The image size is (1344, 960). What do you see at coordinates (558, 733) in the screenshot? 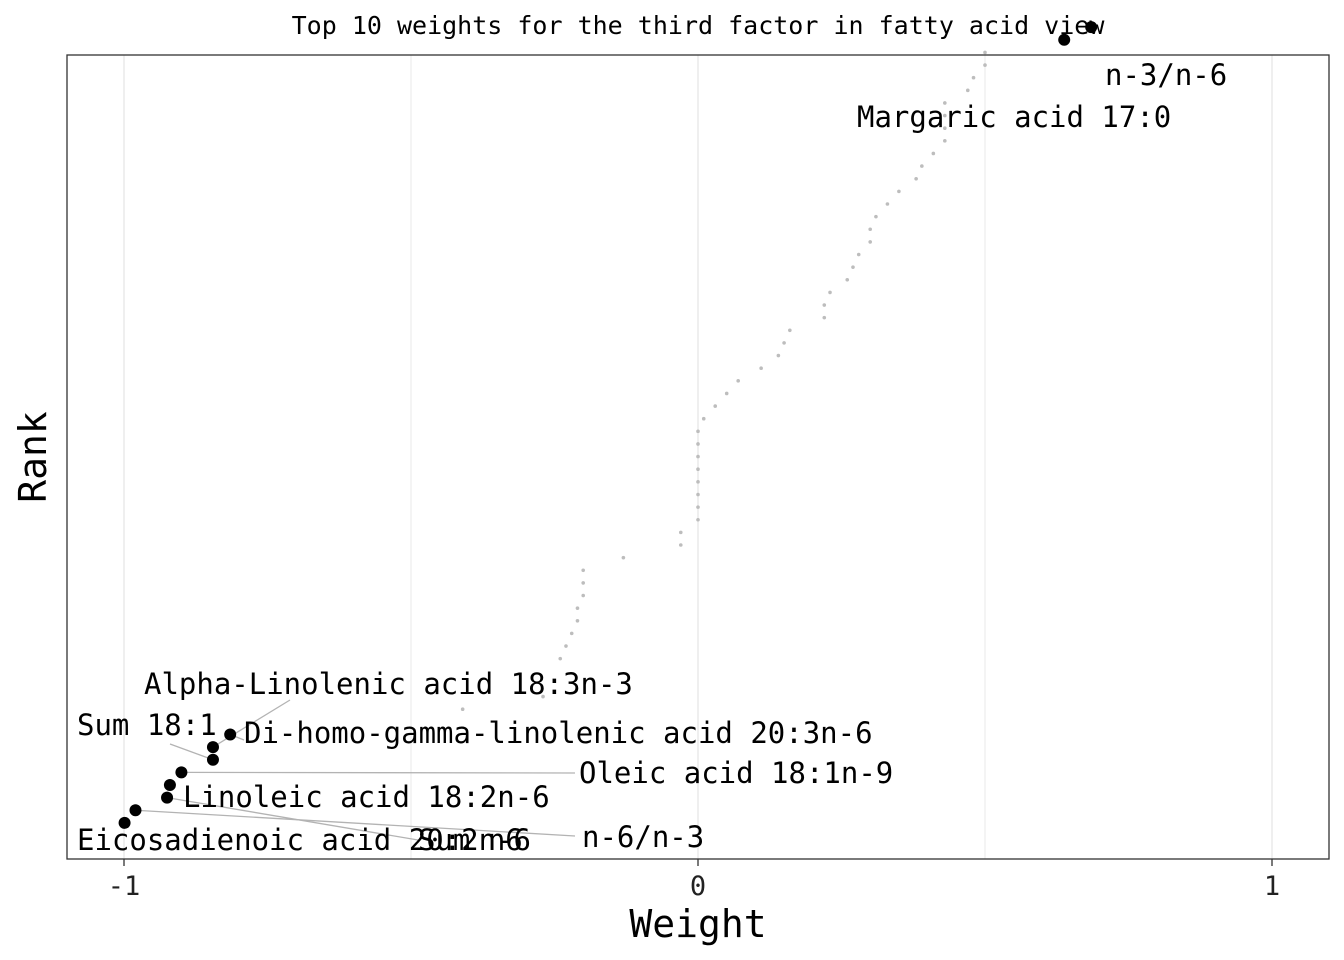
I see `point-label: Di-homo-gamma-linolenic acid 20:3n-6` at bounding box center [558, 733].